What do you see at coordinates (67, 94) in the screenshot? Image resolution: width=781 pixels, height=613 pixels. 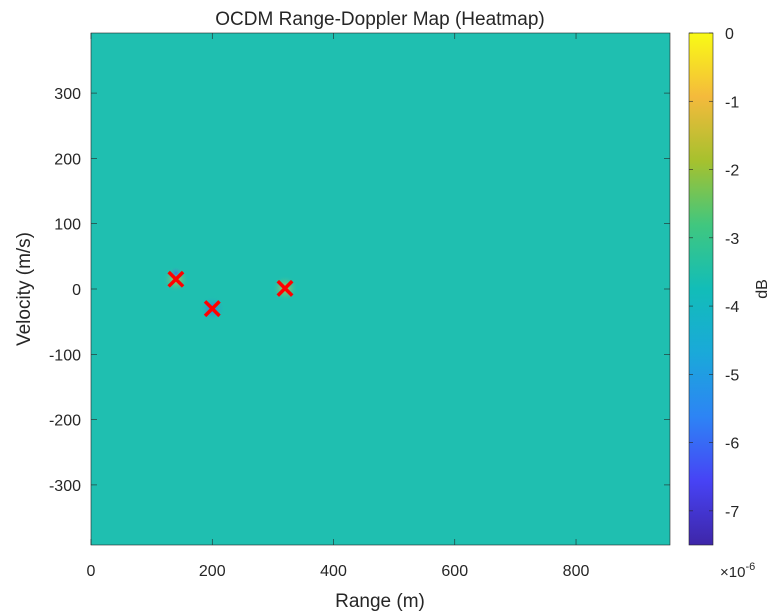 I see `y-tick-label: 300` at bounding box center [67, 94].